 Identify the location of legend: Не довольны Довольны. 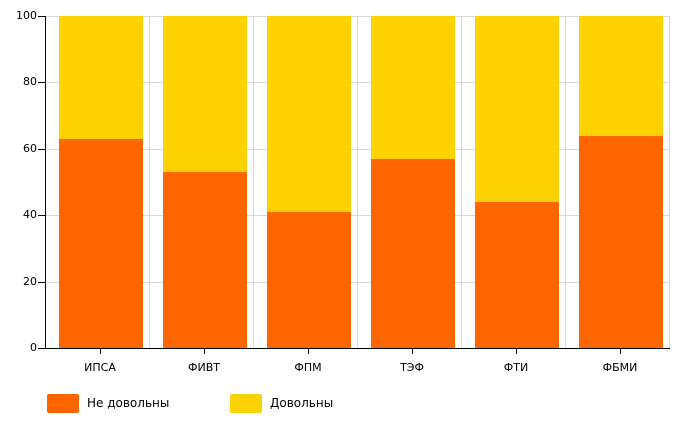
(345, 404).